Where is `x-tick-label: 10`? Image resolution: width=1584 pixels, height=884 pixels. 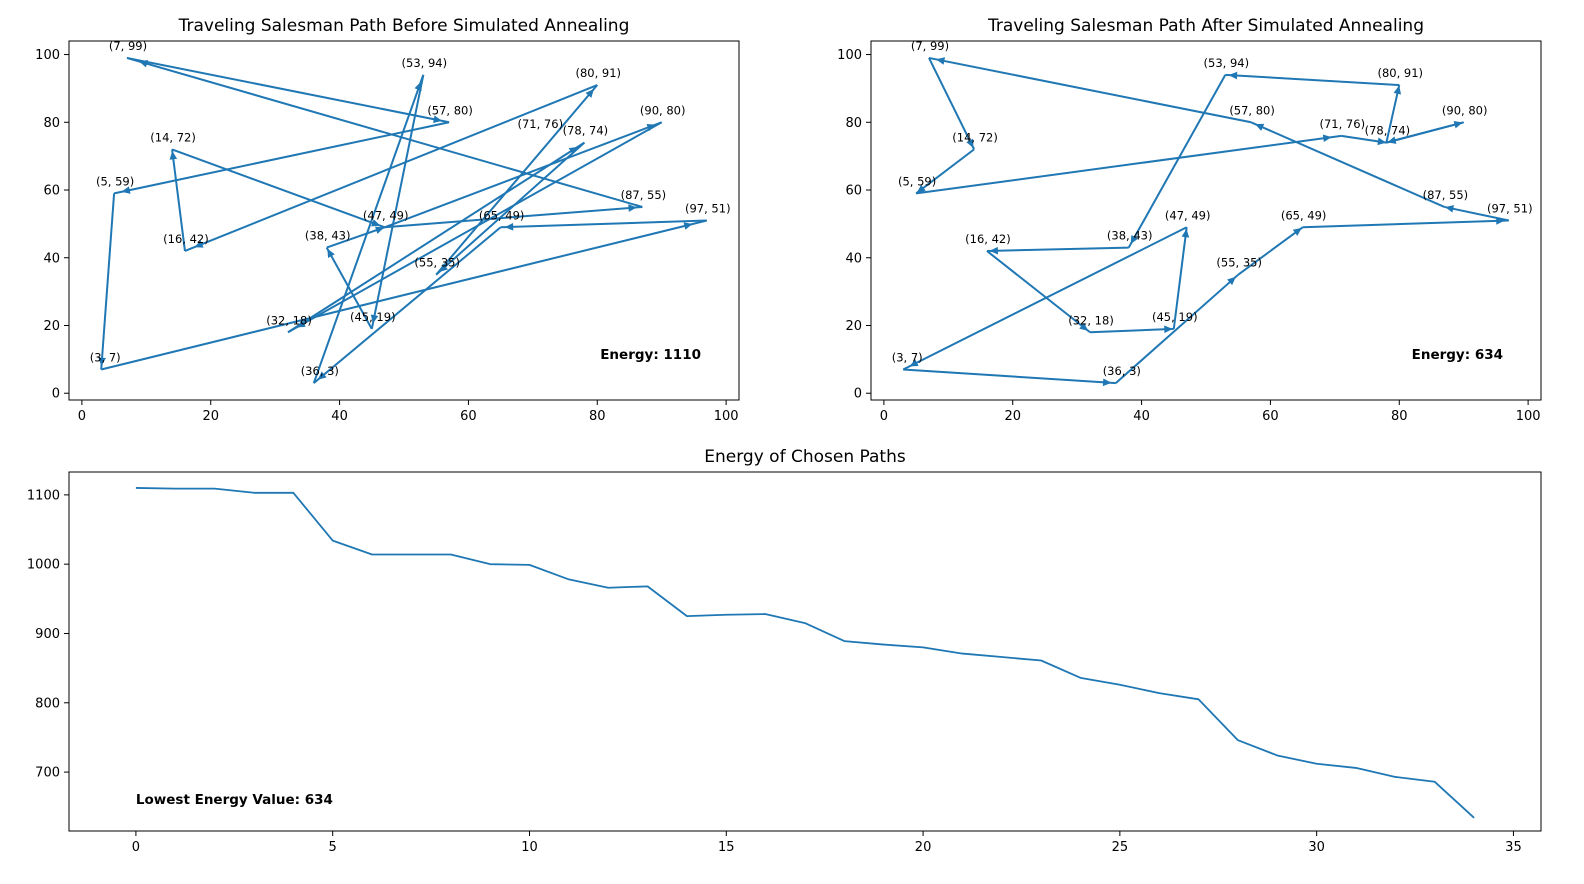
x-tick-label: 10 is located at coordinates (529, 847).